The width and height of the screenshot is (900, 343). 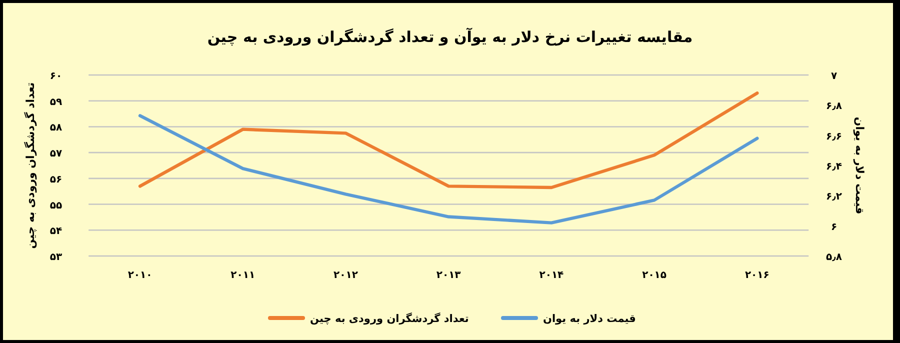 What do you see at coordinates (448, 275) in the screenshot?
I see `x-tick-label: ۲۰۱۳` at bounding box center [448, 275].